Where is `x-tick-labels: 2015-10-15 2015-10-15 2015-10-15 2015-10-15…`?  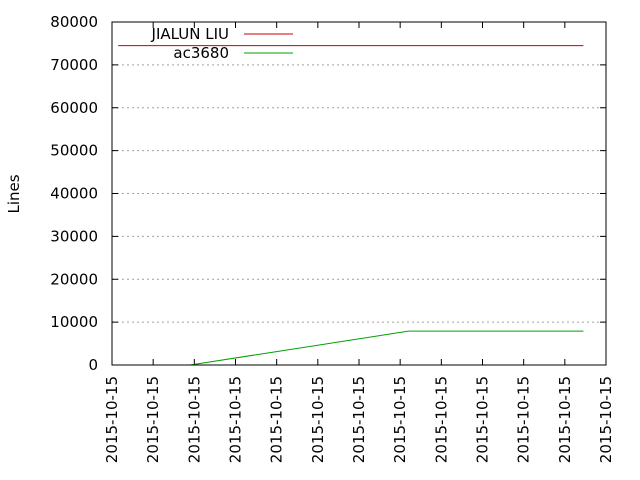 x-tick-labels: 2015-10-15 2015-10-15 2015-10-15 2015-10-15… is located at coordinates (359, 419).